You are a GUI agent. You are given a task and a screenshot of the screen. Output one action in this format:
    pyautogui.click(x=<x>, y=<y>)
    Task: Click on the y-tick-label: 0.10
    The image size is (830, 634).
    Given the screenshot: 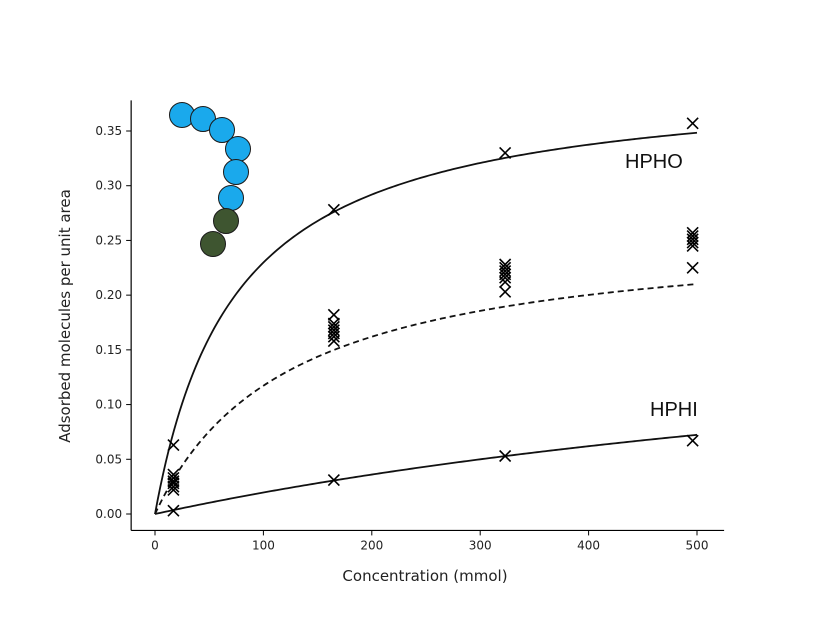 What is the action you would take?
    pyautogui.click(x=108, y=405)
    